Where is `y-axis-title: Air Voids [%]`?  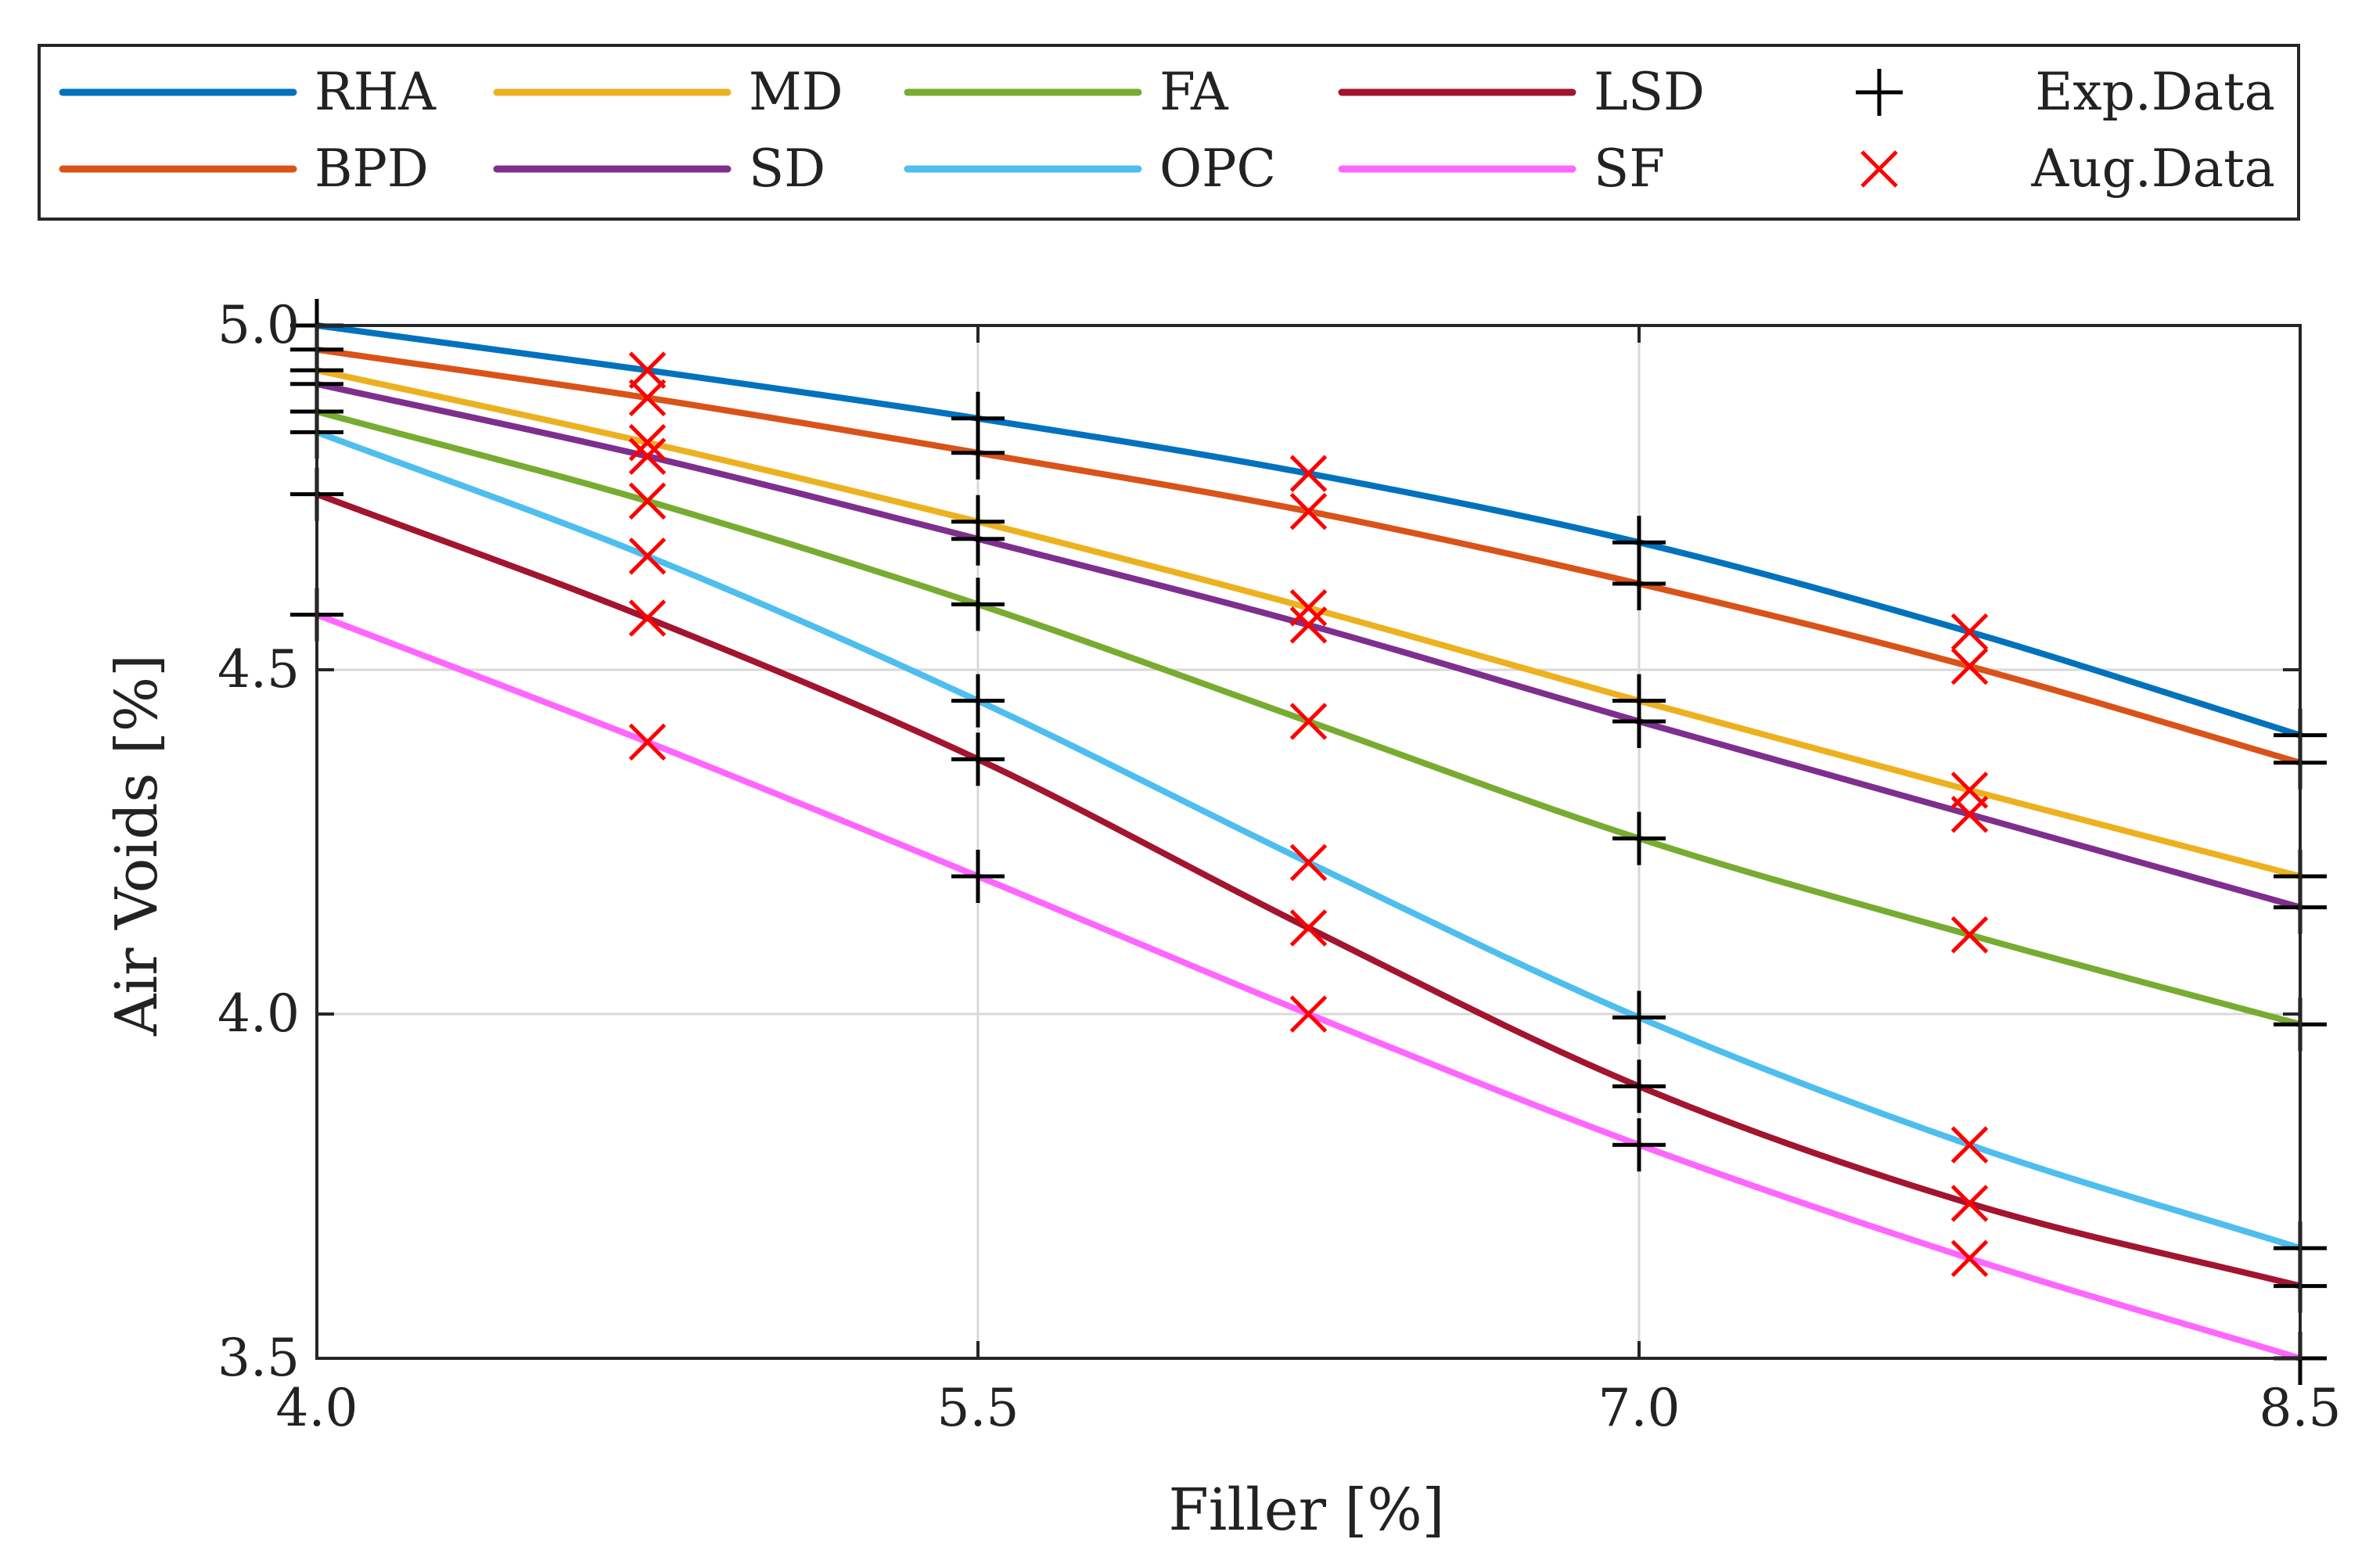
y-axis-title: Air Voids [%] is located at coordinates (137, 845).